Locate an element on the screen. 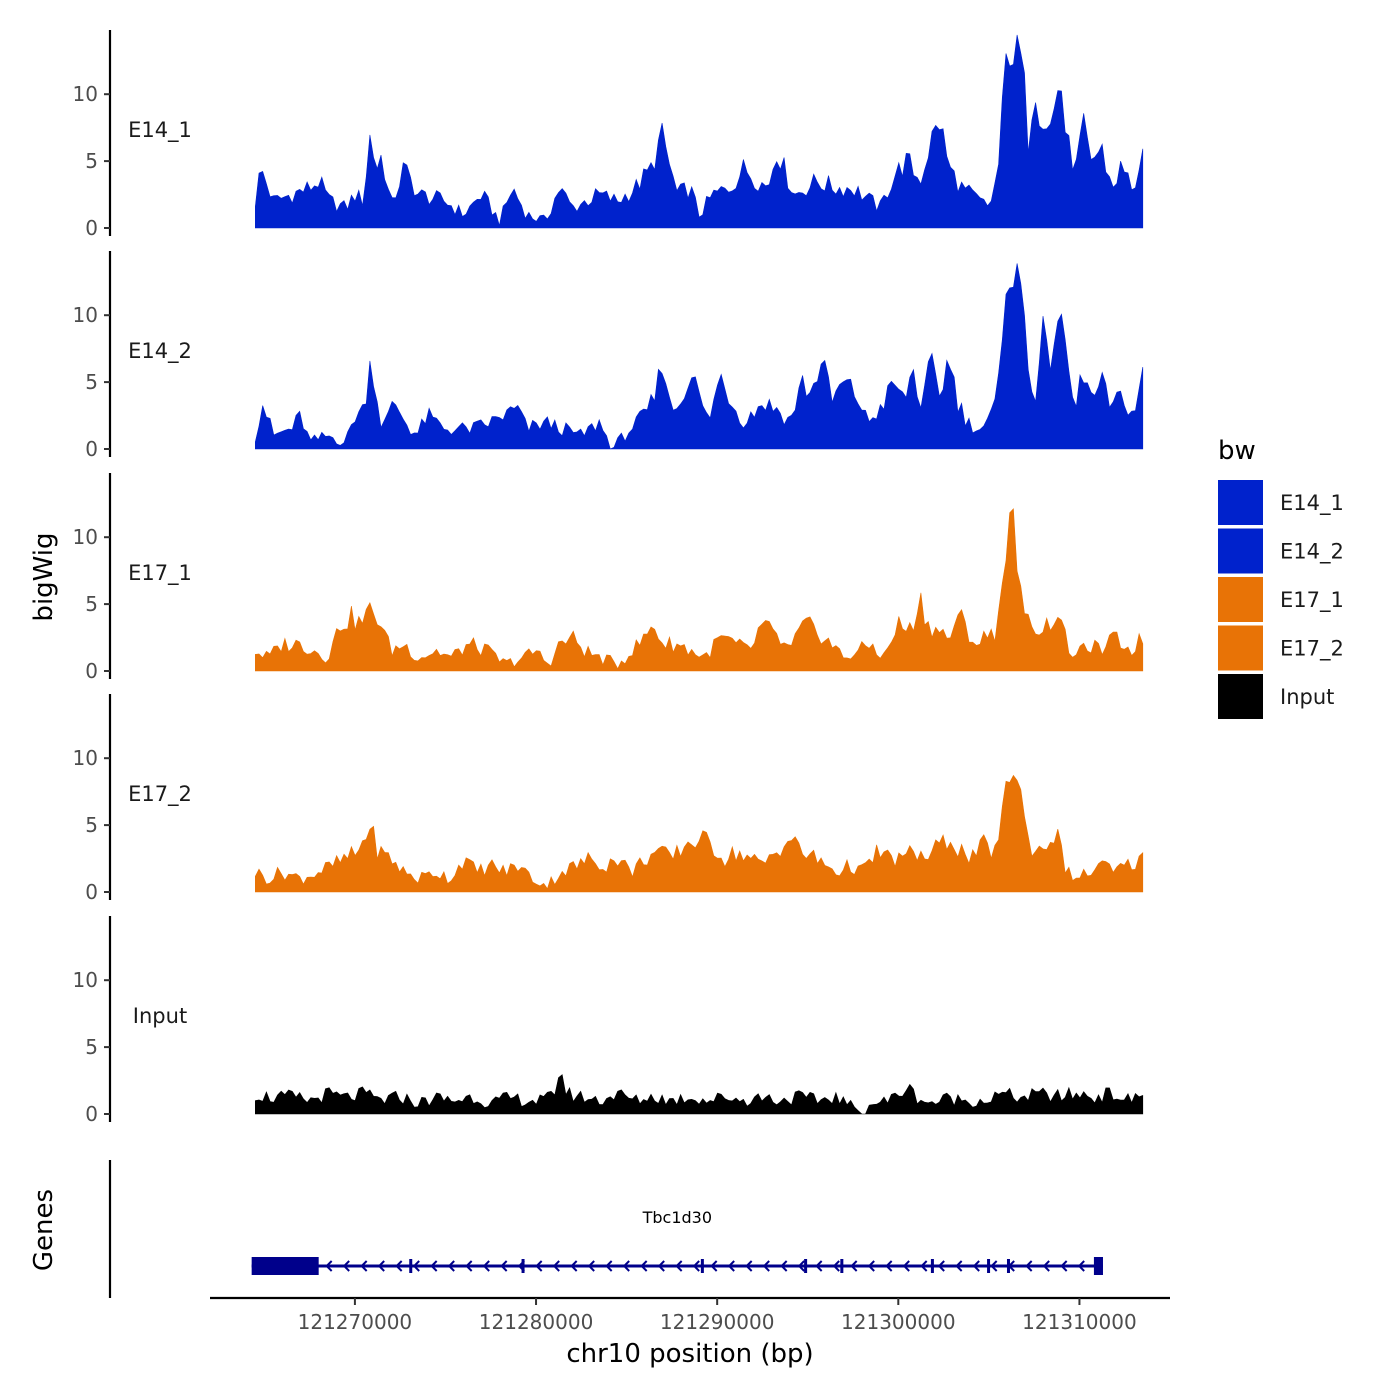  track-e14-2: 0 5 10 E14_2 is located at coordinates (608, 356).